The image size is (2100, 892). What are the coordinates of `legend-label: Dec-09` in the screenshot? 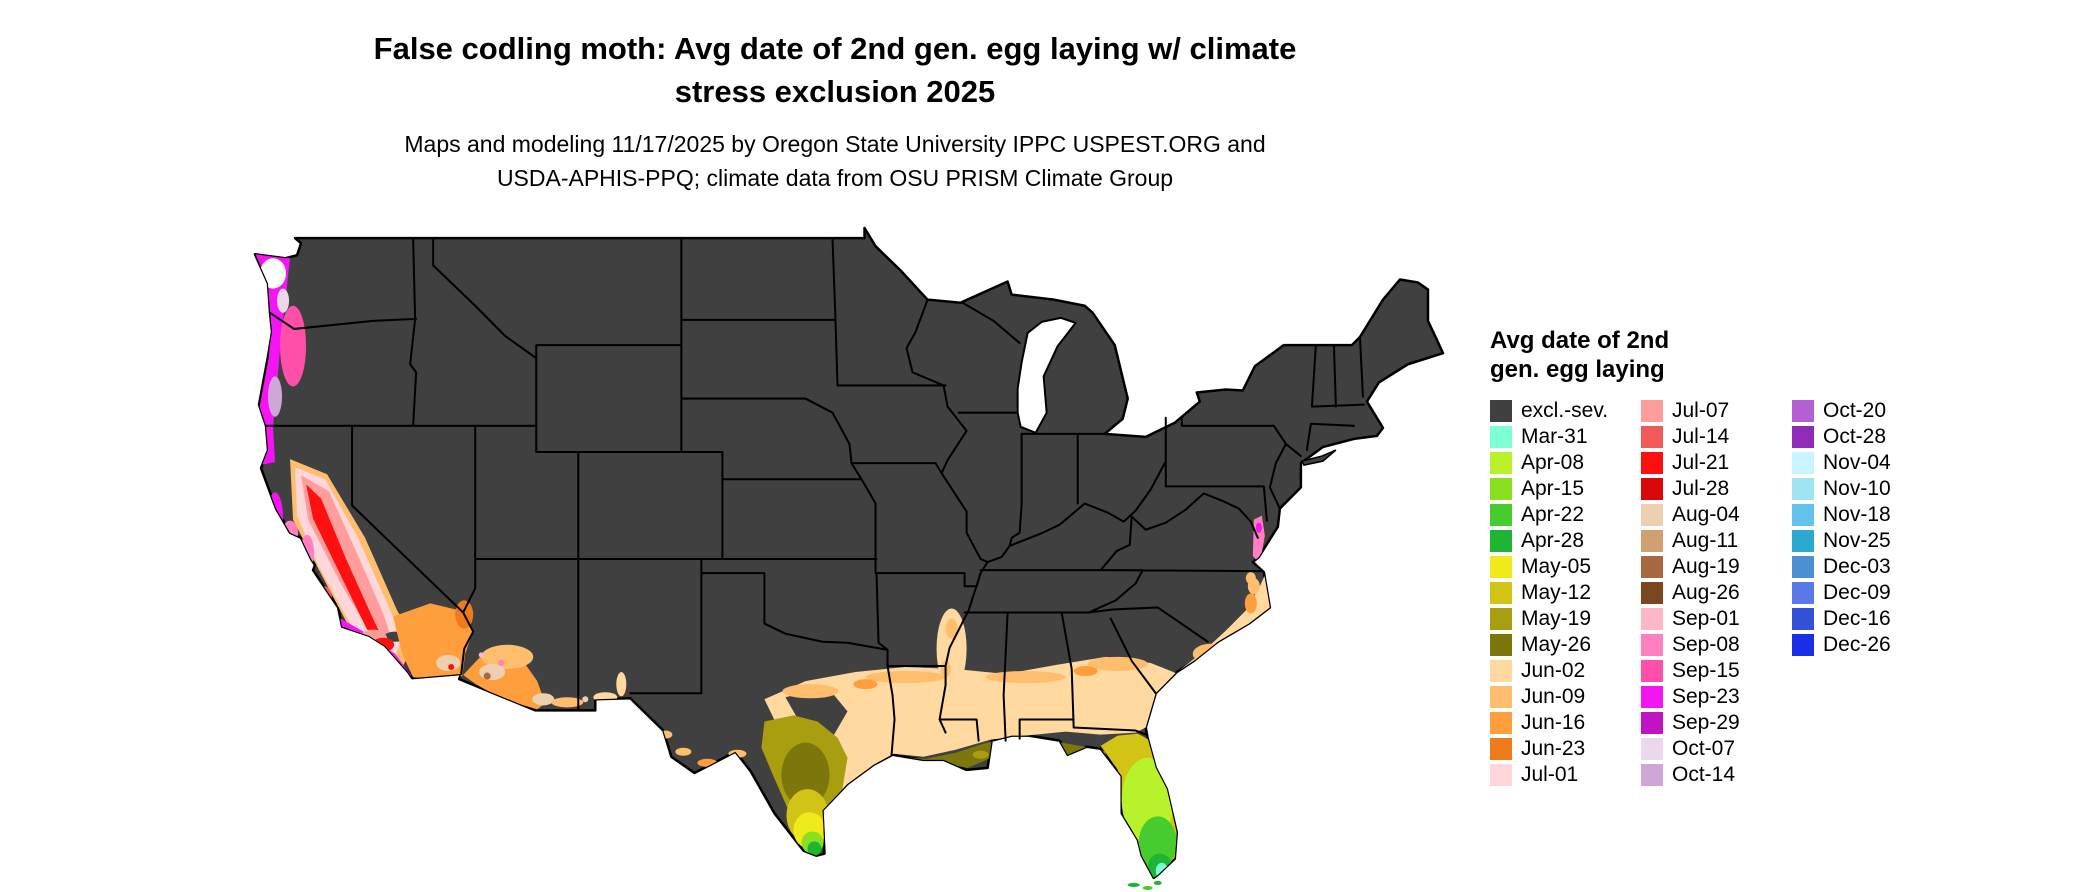 It's located at (1857, 592).